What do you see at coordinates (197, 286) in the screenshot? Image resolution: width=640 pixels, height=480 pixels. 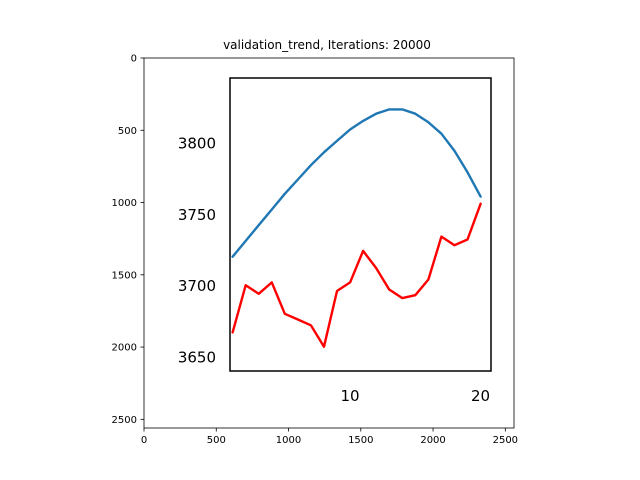 I see `inner-y-tick-label: 3700` at bounding box center [197, 286].